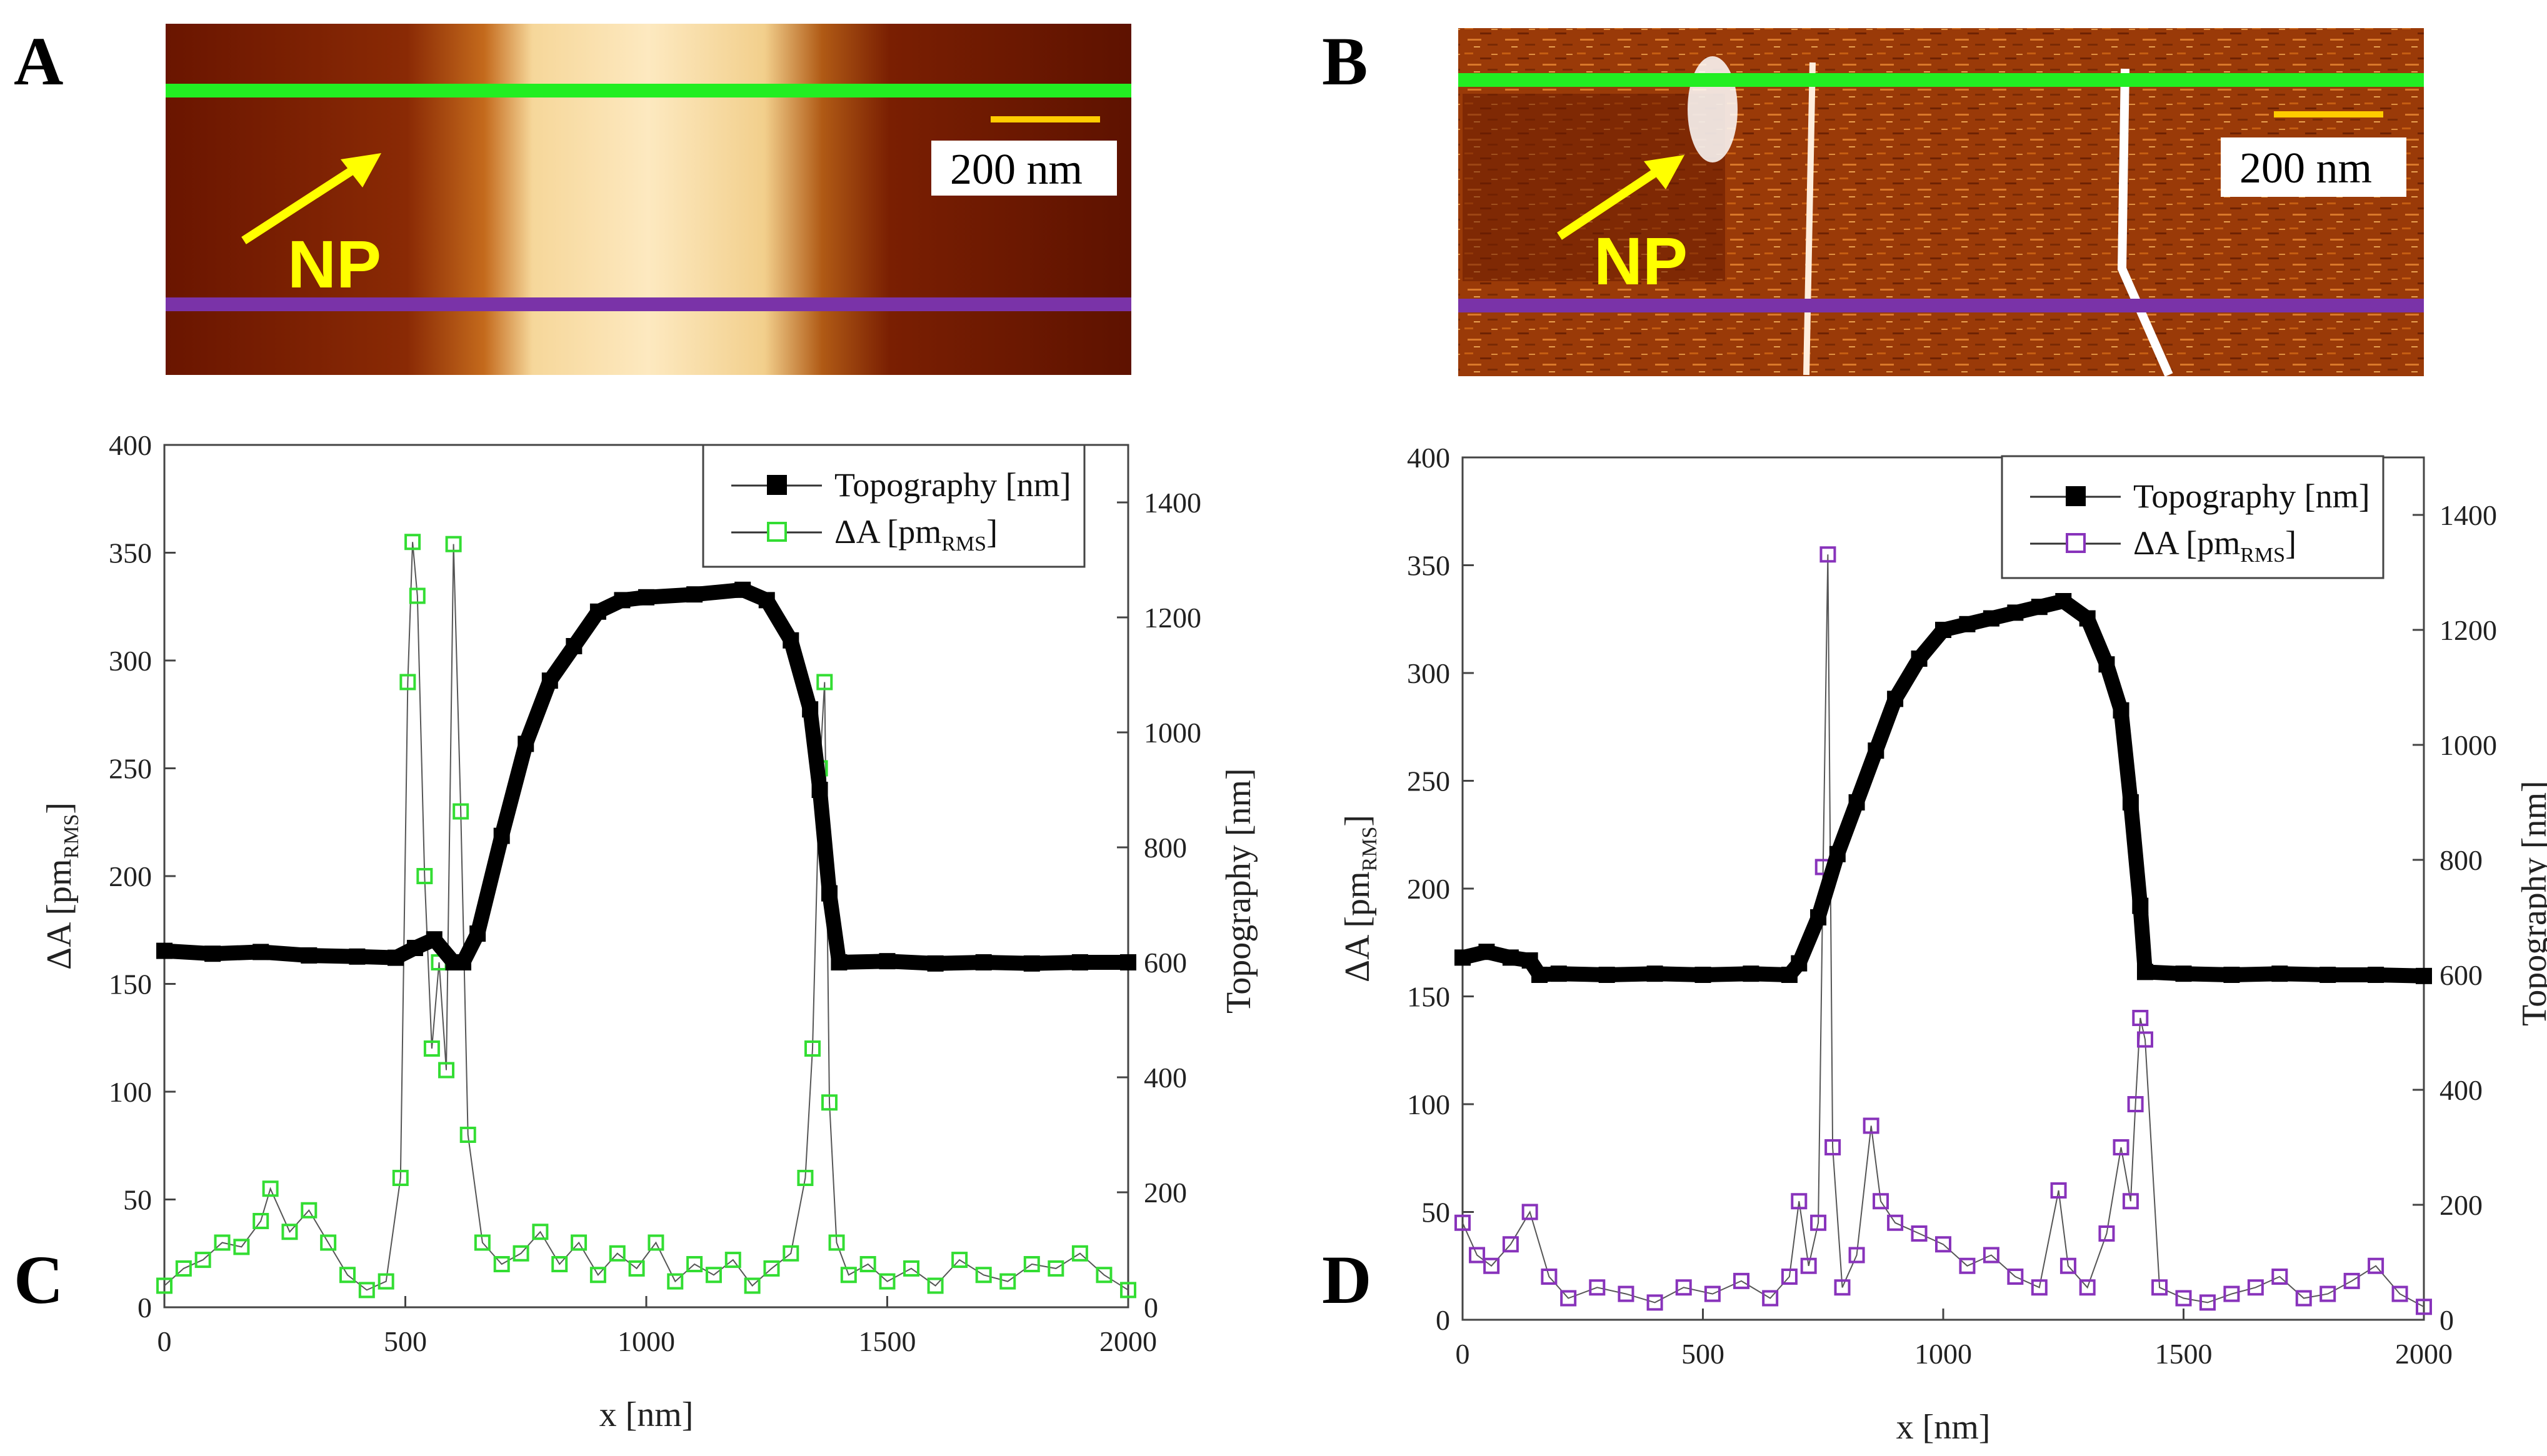 The height and width of the screenshot is (1456, 2547). I want to click on purple-scan-line-b, so click(1941, 305).